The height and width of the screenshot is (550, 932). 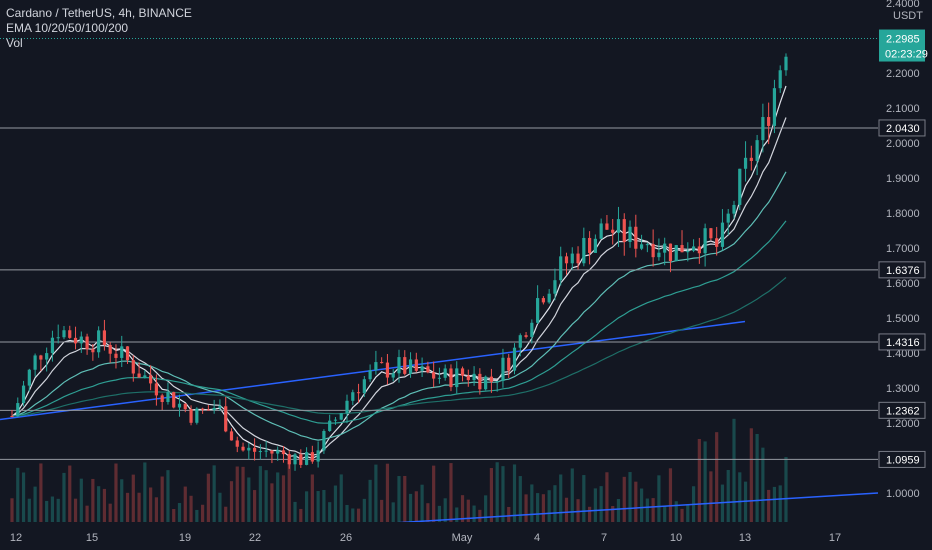 I want to click on volume-indicator-label: Vol, so click(x=14, y=43).